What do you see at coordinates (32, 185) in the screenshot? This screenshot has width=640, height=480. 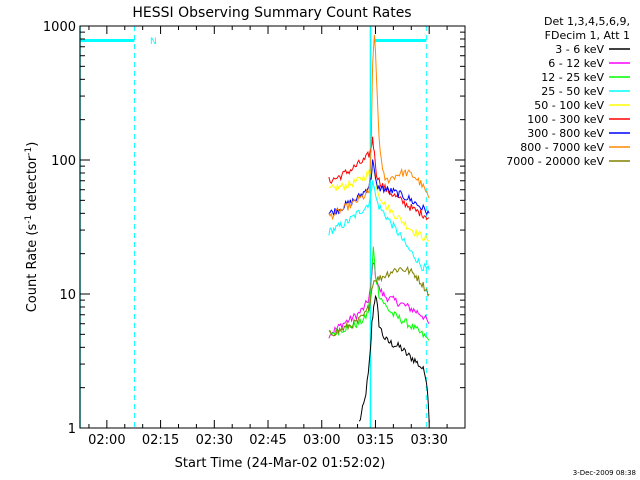 I see `y-label-mid: detector` at bounding box center [32, 185].